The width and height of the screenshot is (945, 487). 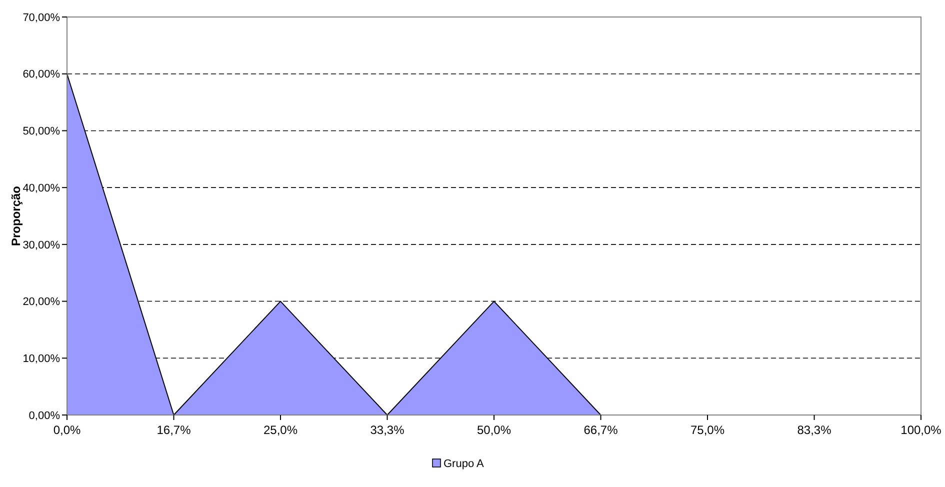 What do you see at coordinates (44, 416) in the screenshot?
I see `y-tick-label: 0,00%` at bounding box center [44, 416].